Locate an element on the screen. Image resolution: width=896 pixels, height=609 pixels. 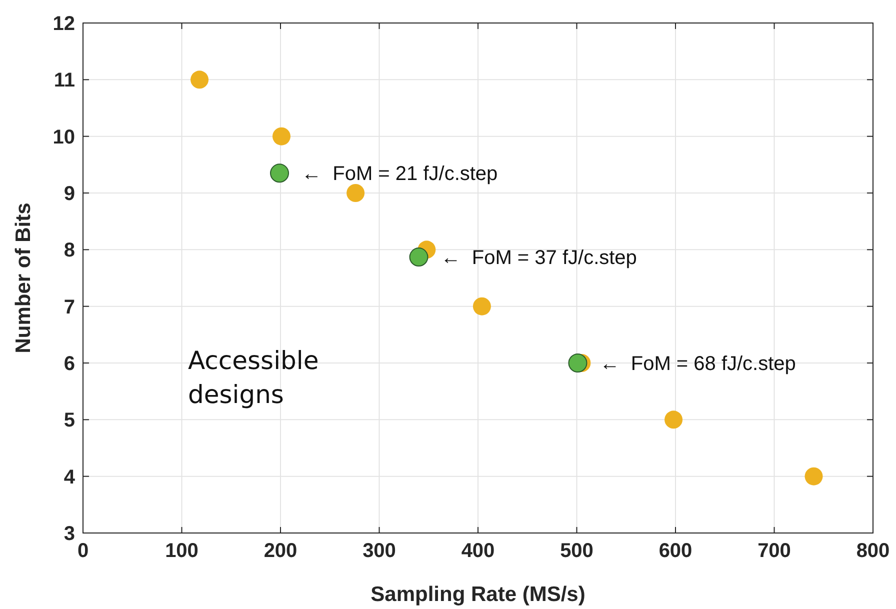
x-tick-label: 600 is located at coordinates (675, 551).